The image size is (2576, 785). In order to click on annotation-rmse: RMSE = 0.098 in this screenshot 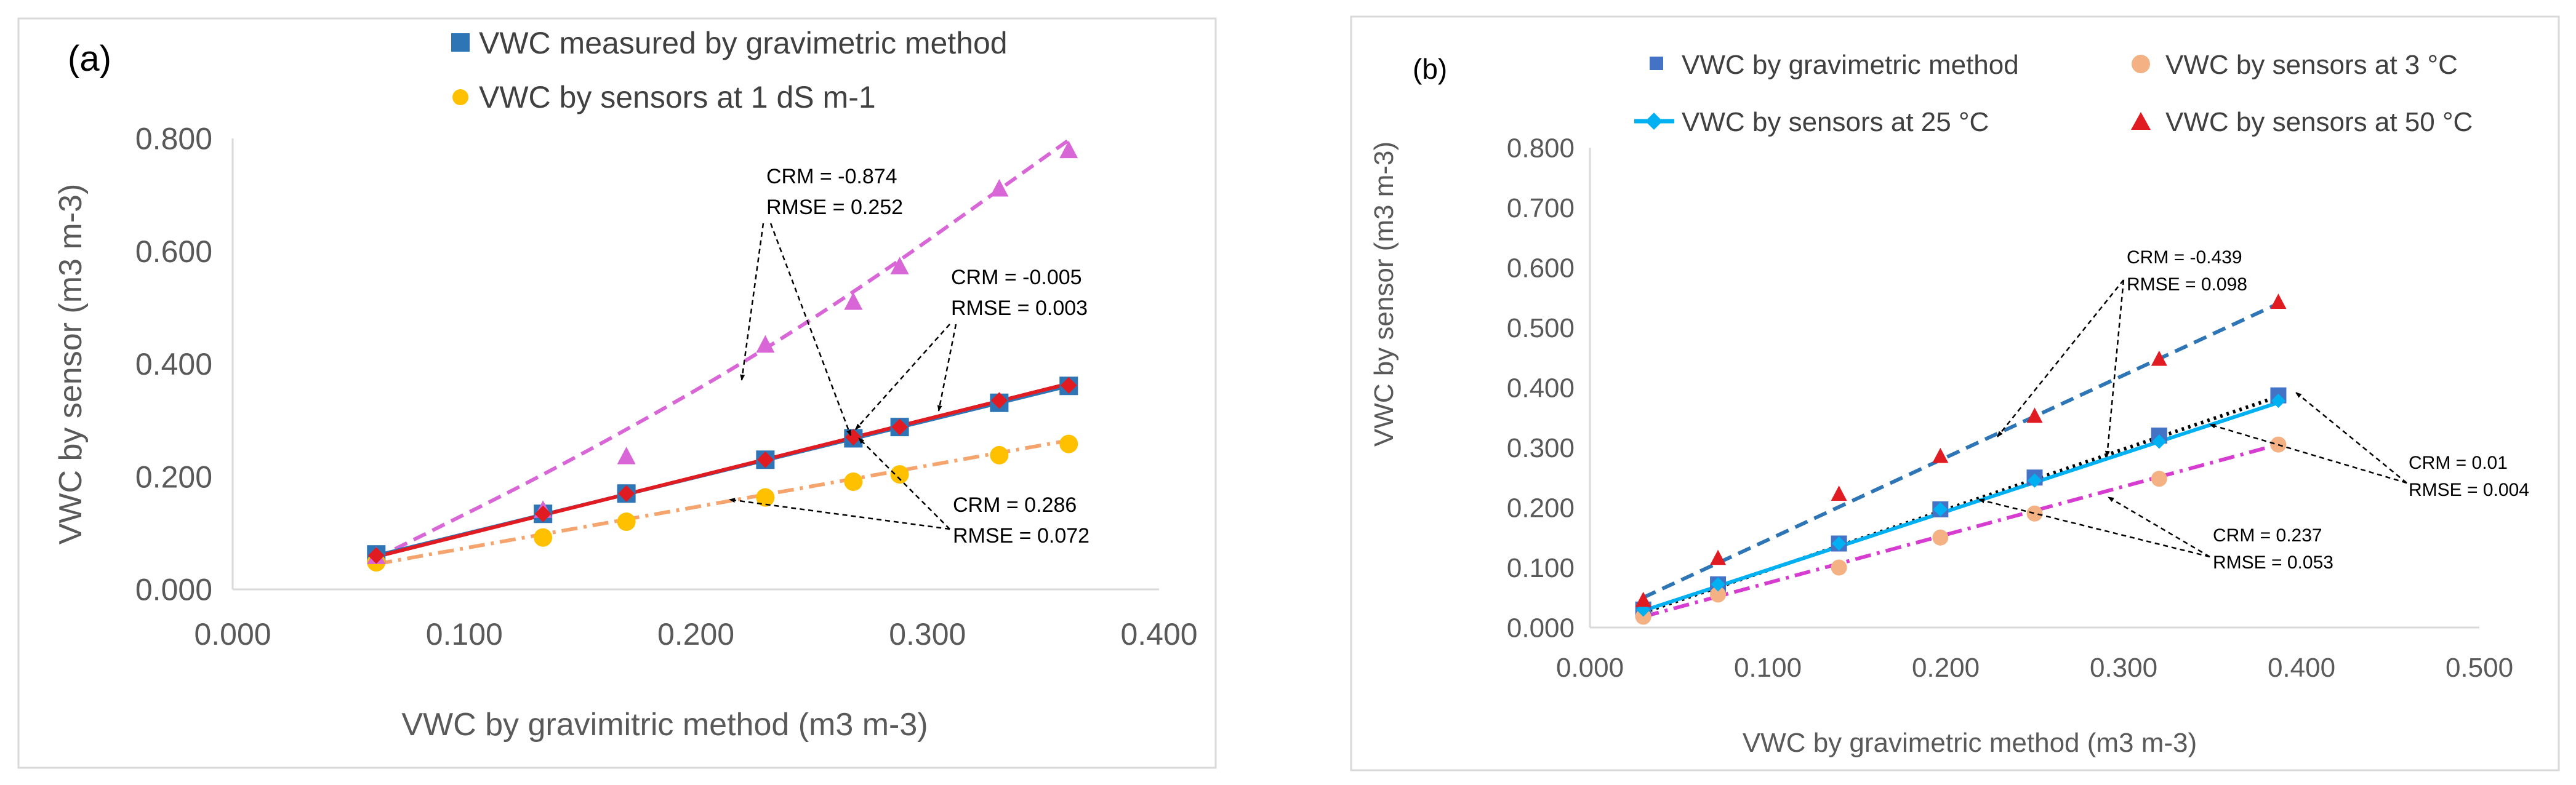, I will do `click(2187, 284)`.